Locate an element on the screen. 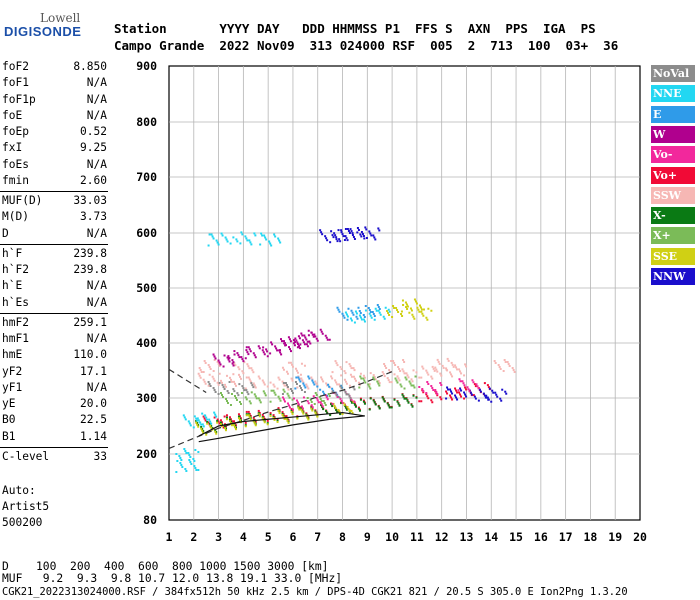 The image size is (700, 600). dashed-trace is located at coordinates (280, 410).